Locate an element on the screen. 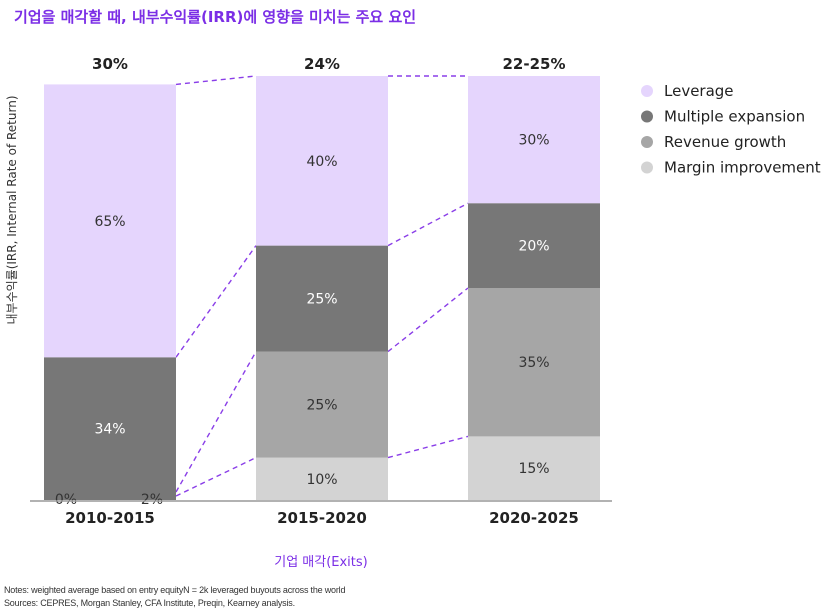 Image resolution: width=827 pixels, height=616 pixels. category-label-2010-2015: 2010-2015 is located at coordinates (110, 518).